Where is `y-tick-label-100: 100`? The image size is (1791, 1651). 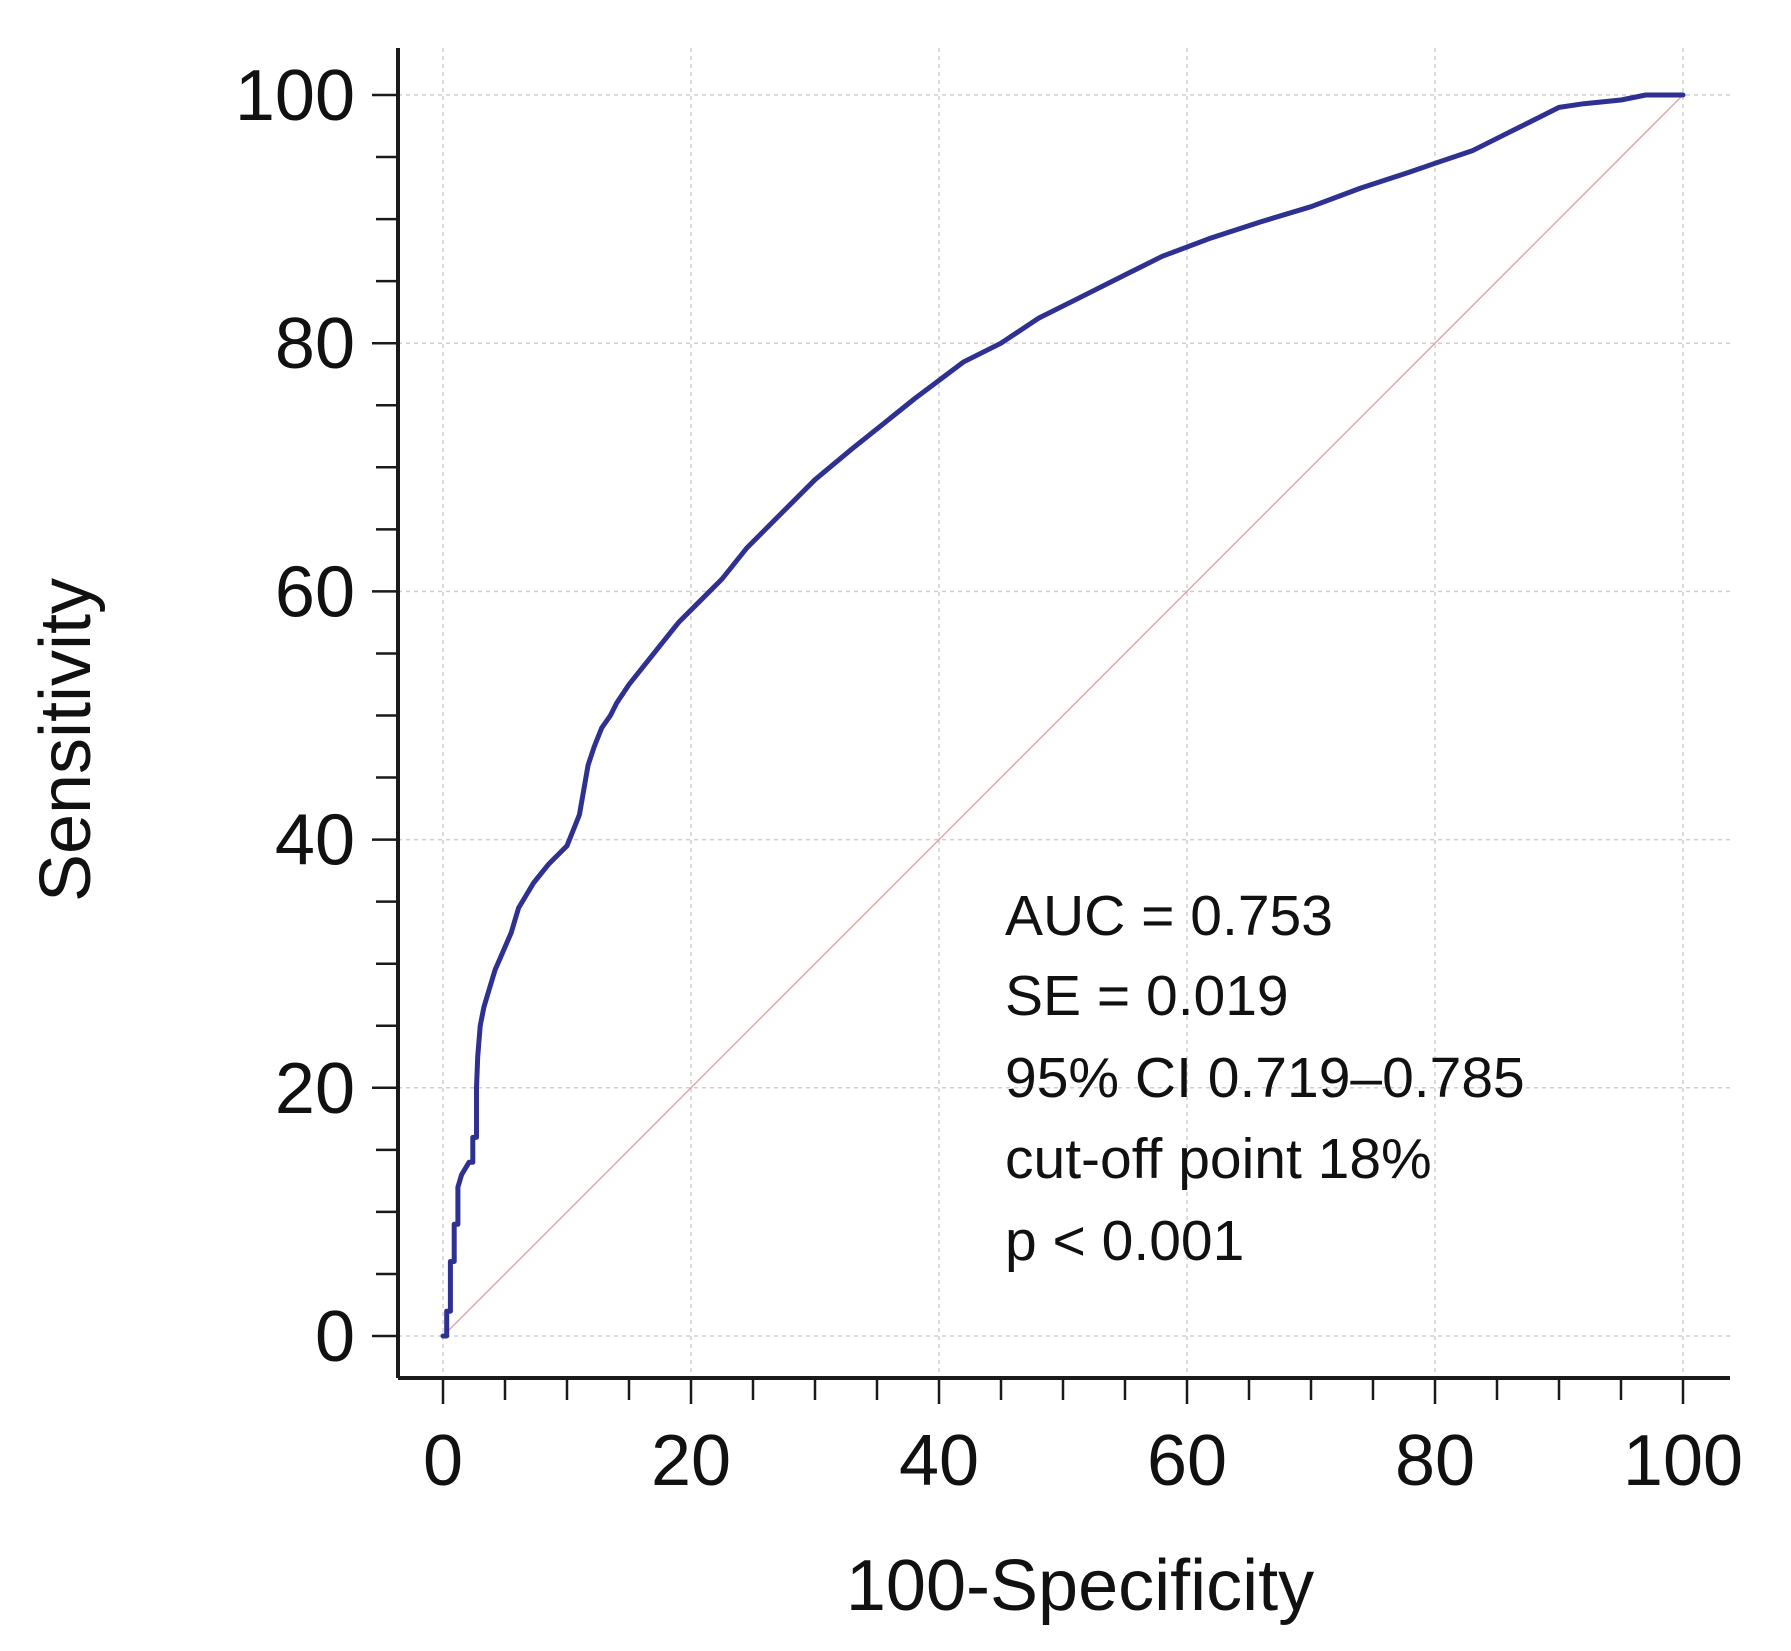 y-tick-label-100: 100 is located at coordinates (295, 96).